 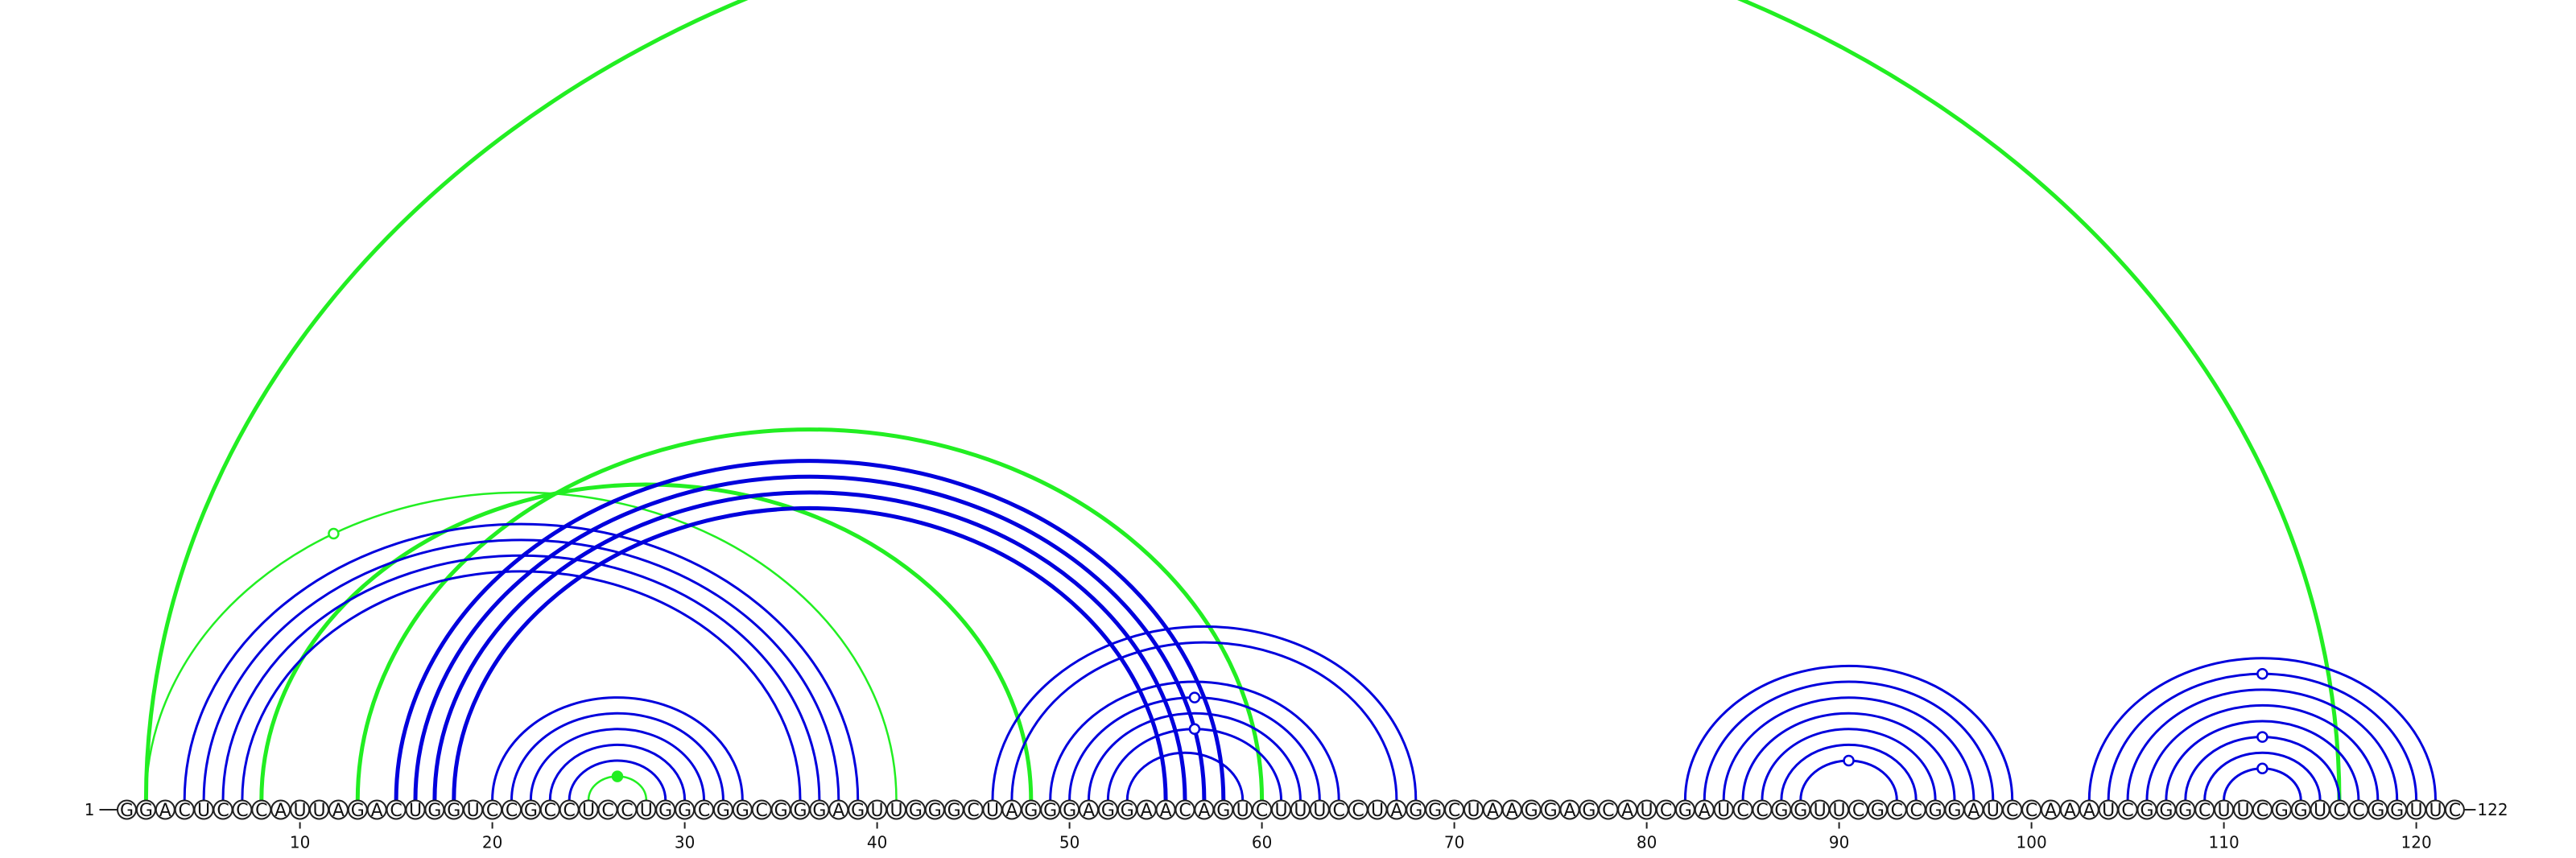 What do you see at coordinates (704, 810) in the screenshot?
I see `nucleotide-31: C` at bounding box center [704, 810].